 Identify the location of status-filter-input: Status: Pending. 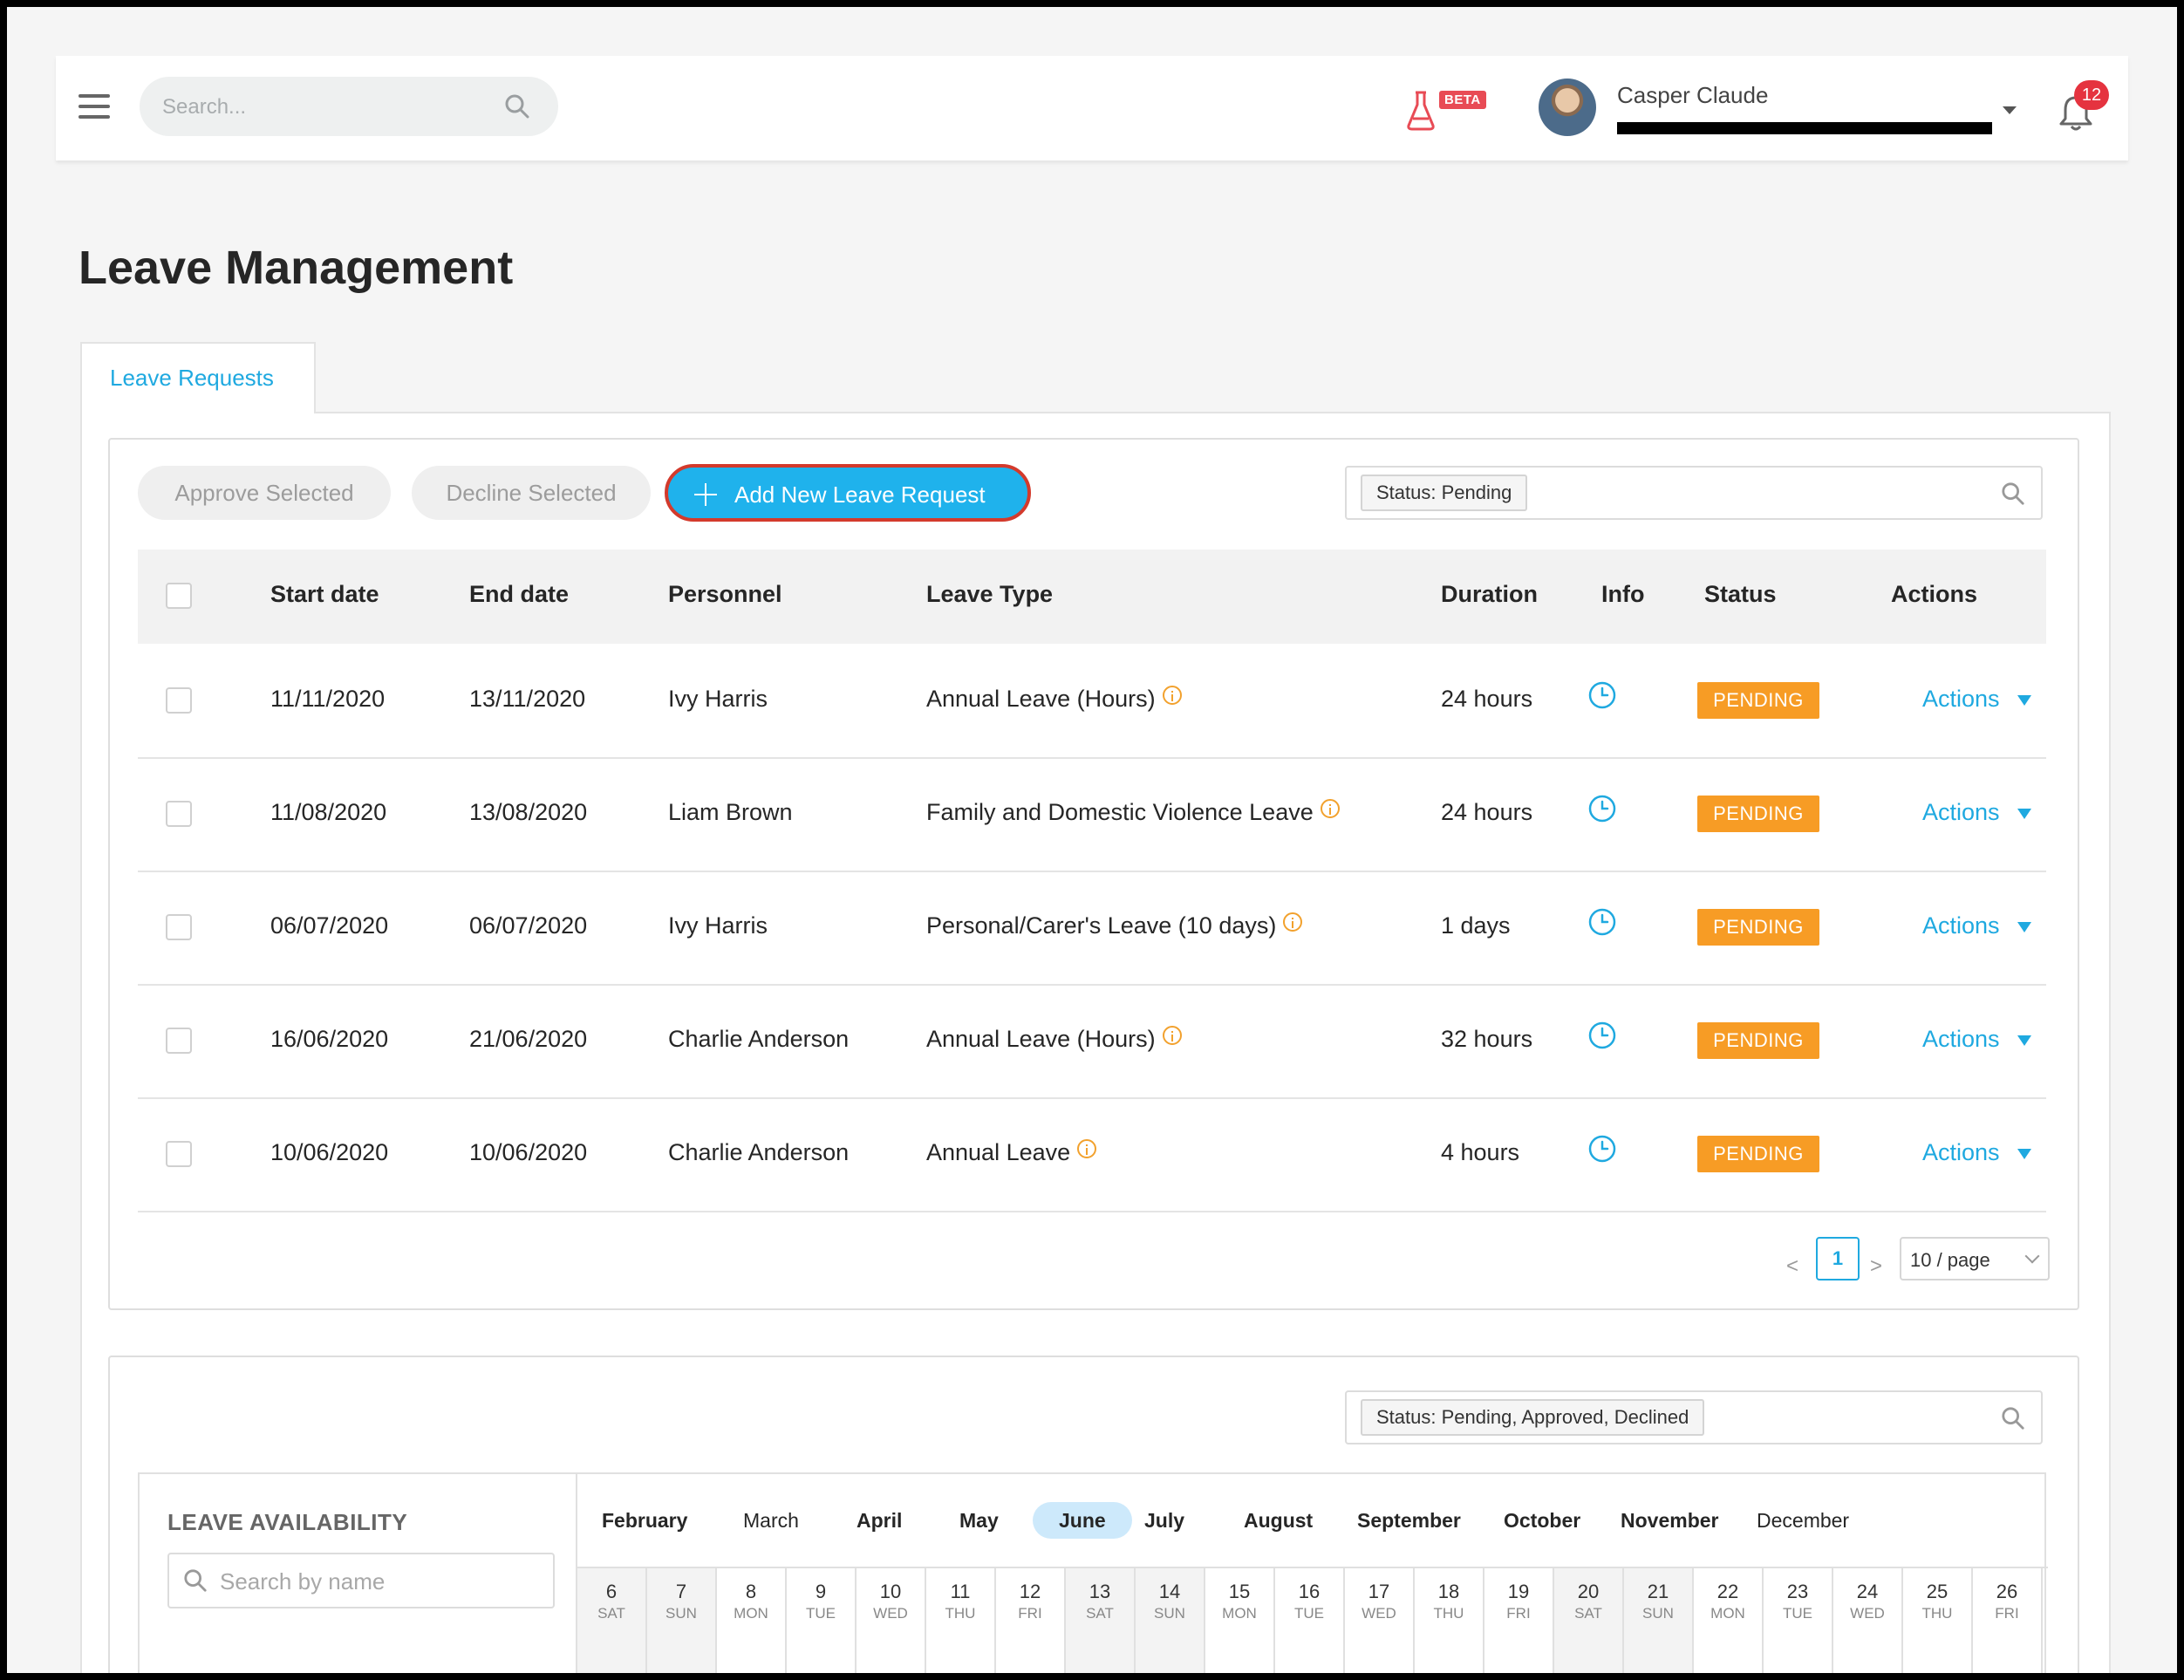
(1694, 493).